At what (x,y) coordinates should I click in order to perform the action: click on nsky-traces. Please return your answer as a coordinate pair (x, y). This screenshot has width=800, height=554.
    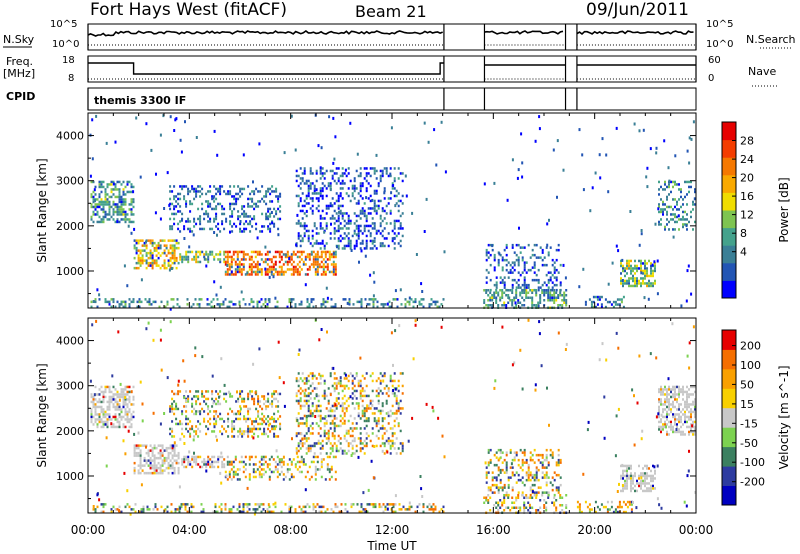
    Looking at the image, I should click on (392, 37).